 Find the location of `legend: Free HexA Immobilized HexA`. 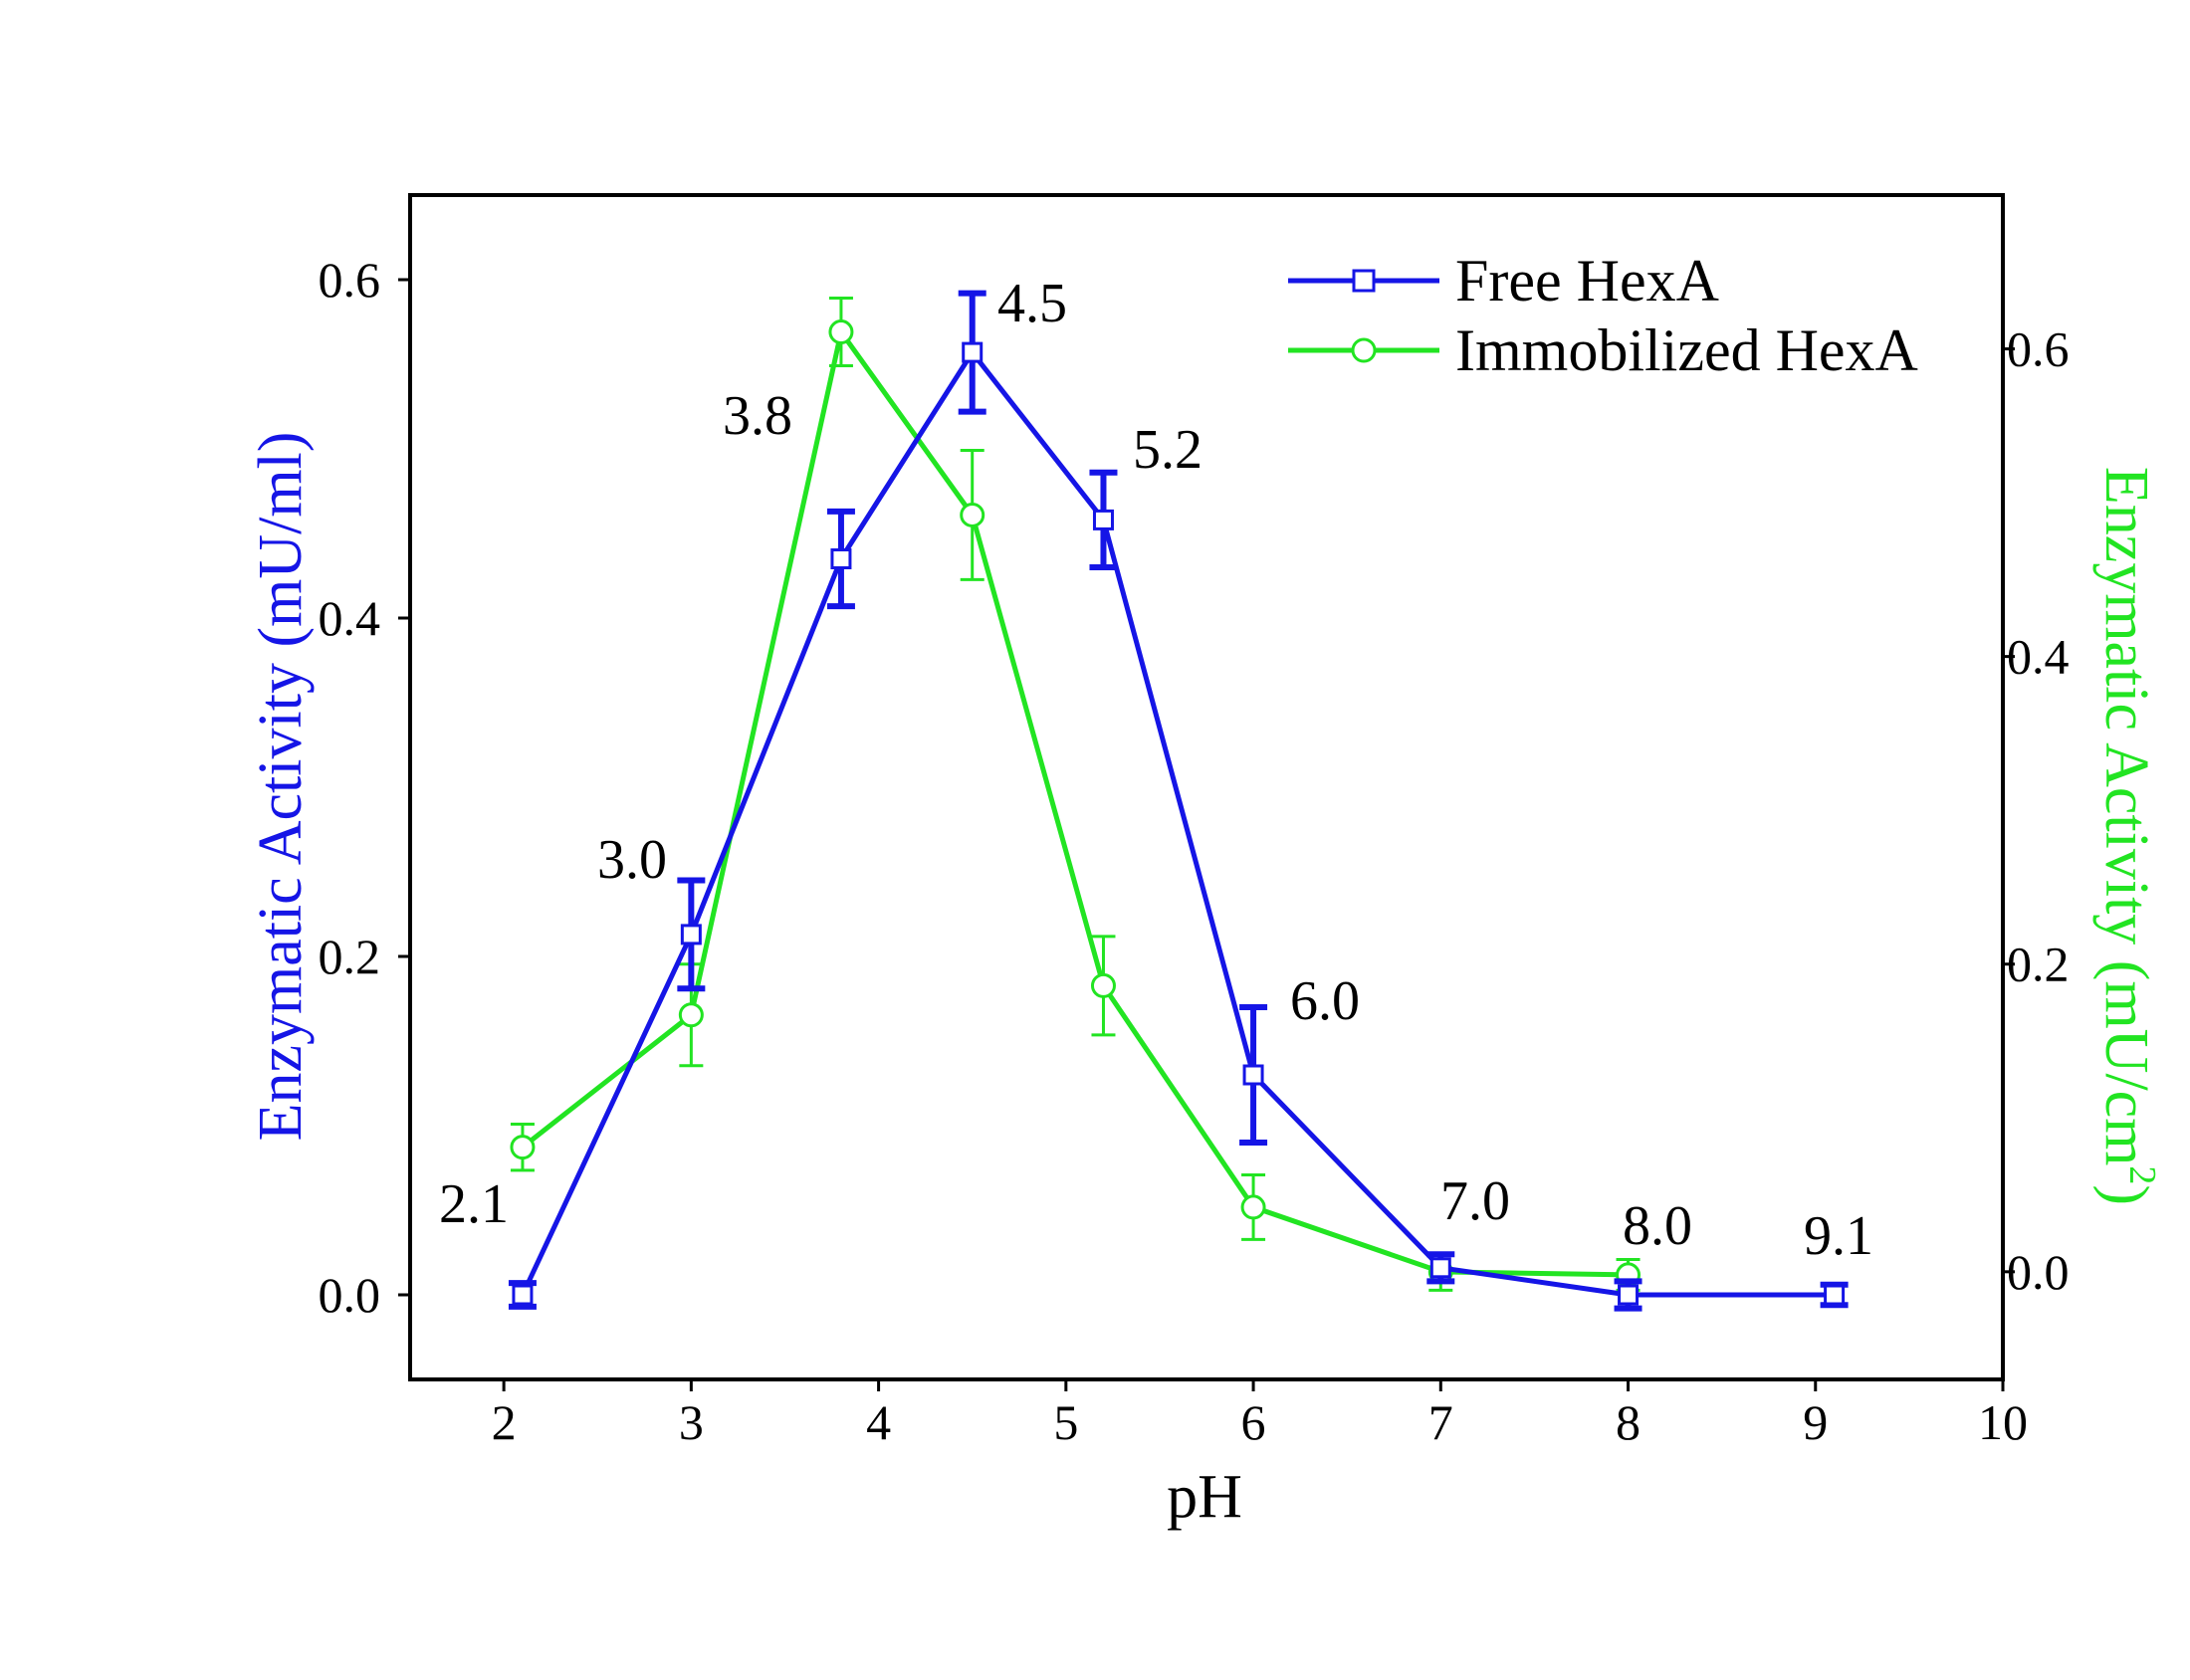

legend: Free HexA Immobilized HexA is located at coordinates (1603, 315).